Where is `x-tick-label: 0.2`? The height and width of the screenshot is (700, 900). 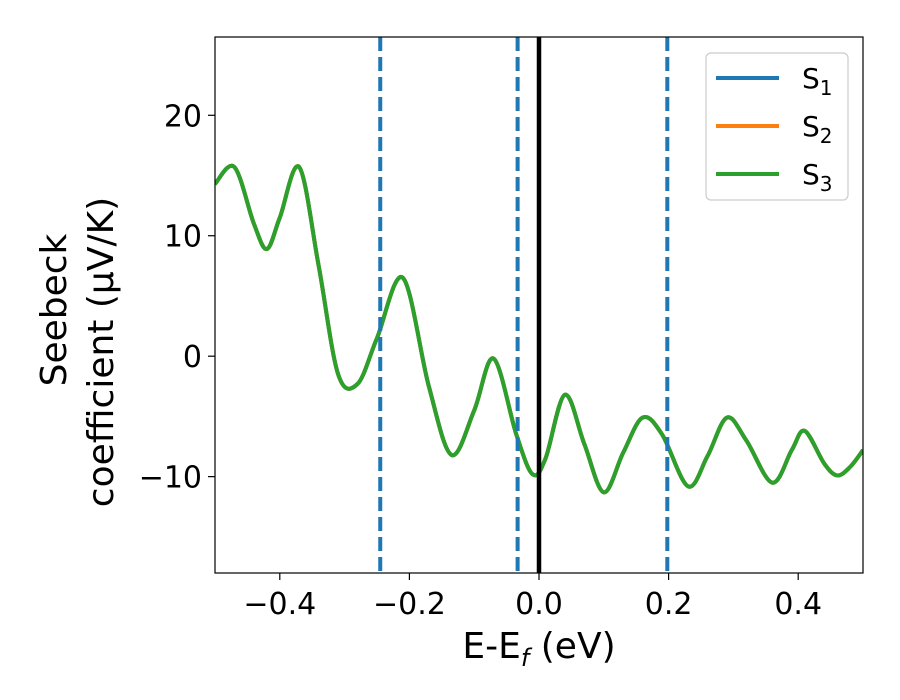
x-tick-label: 0.2 is located at coordinates (669, 604).